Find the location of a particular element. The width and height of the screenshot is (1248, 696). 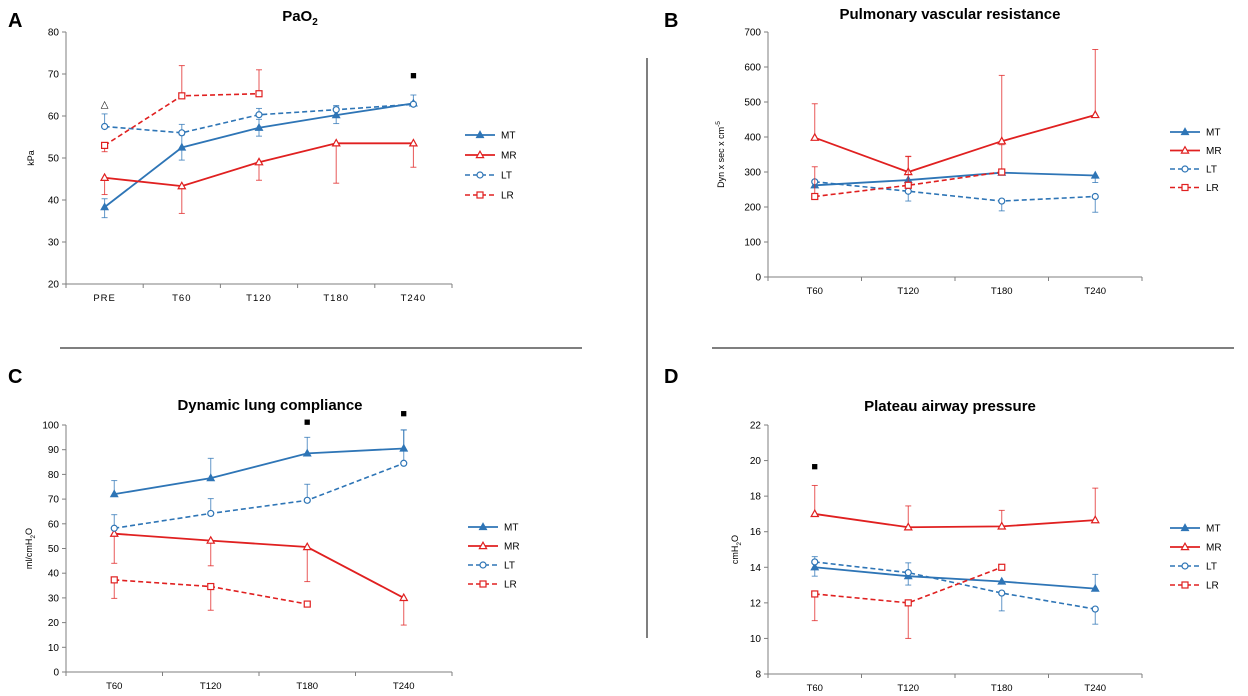

chart-c-significance-marker: ■ is located at coordinates (403, 414).